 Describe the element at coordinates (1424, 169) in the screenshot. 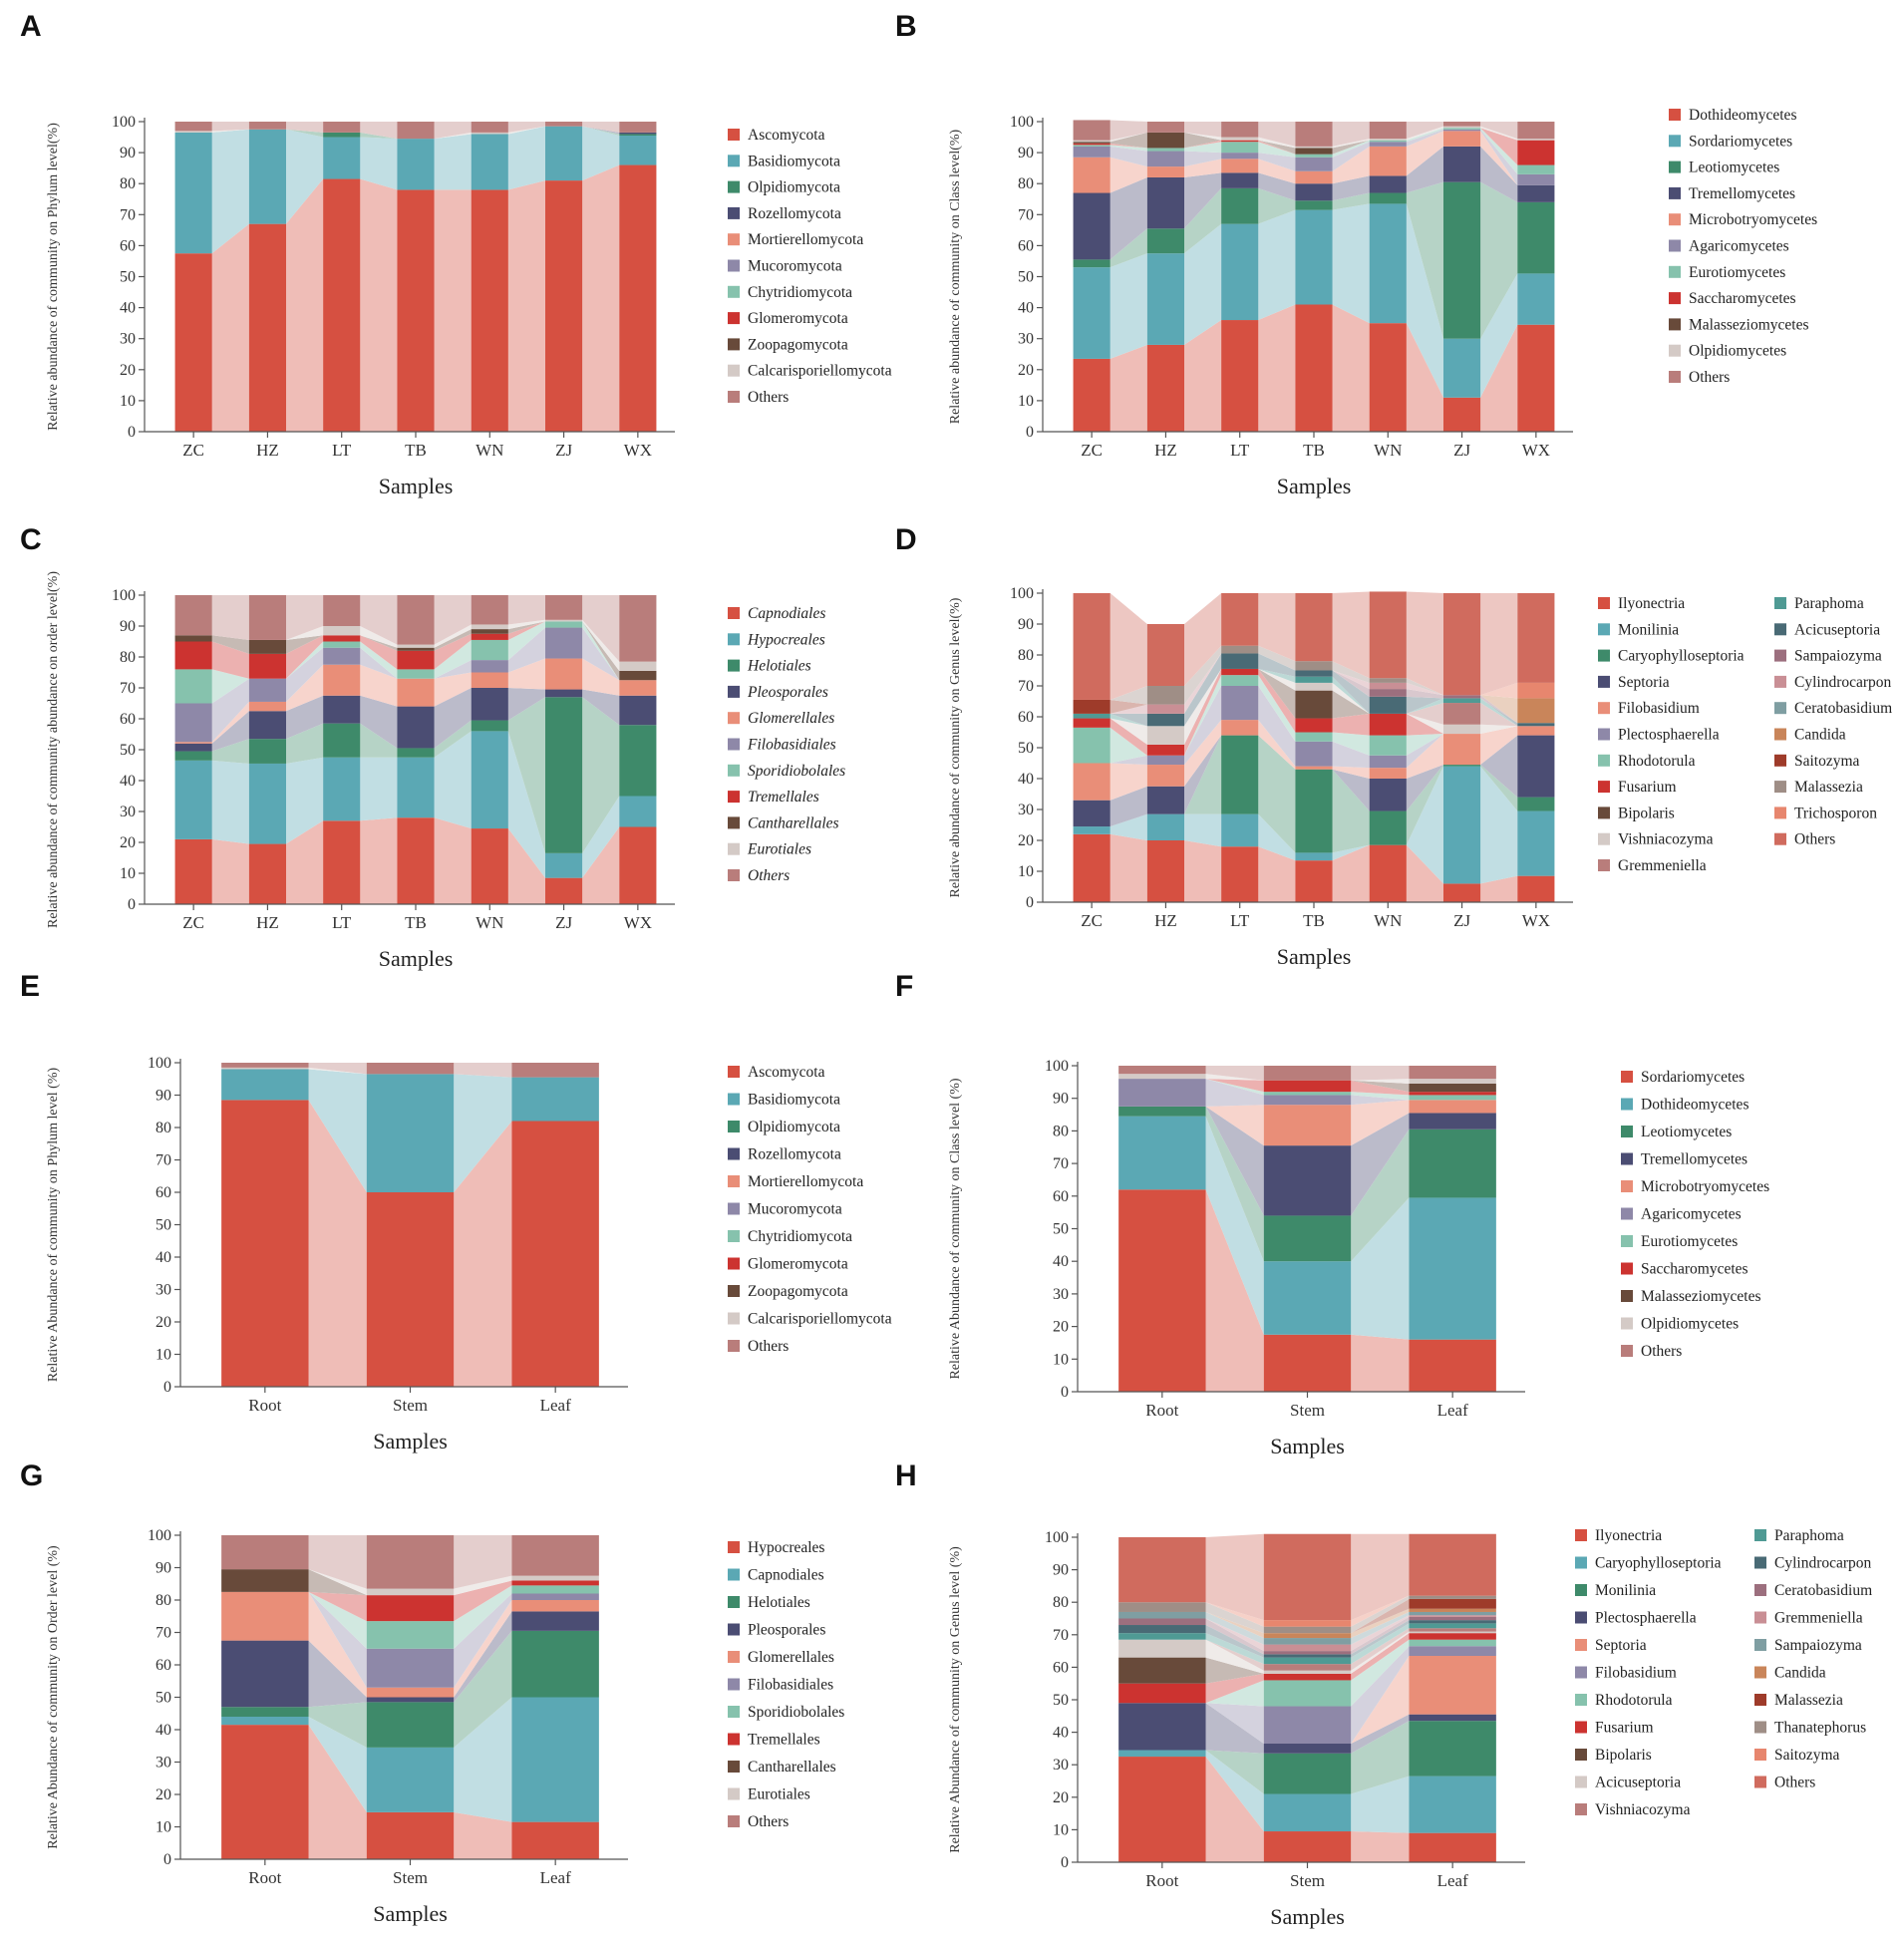

I see `band-tremellomycetes` at that location.